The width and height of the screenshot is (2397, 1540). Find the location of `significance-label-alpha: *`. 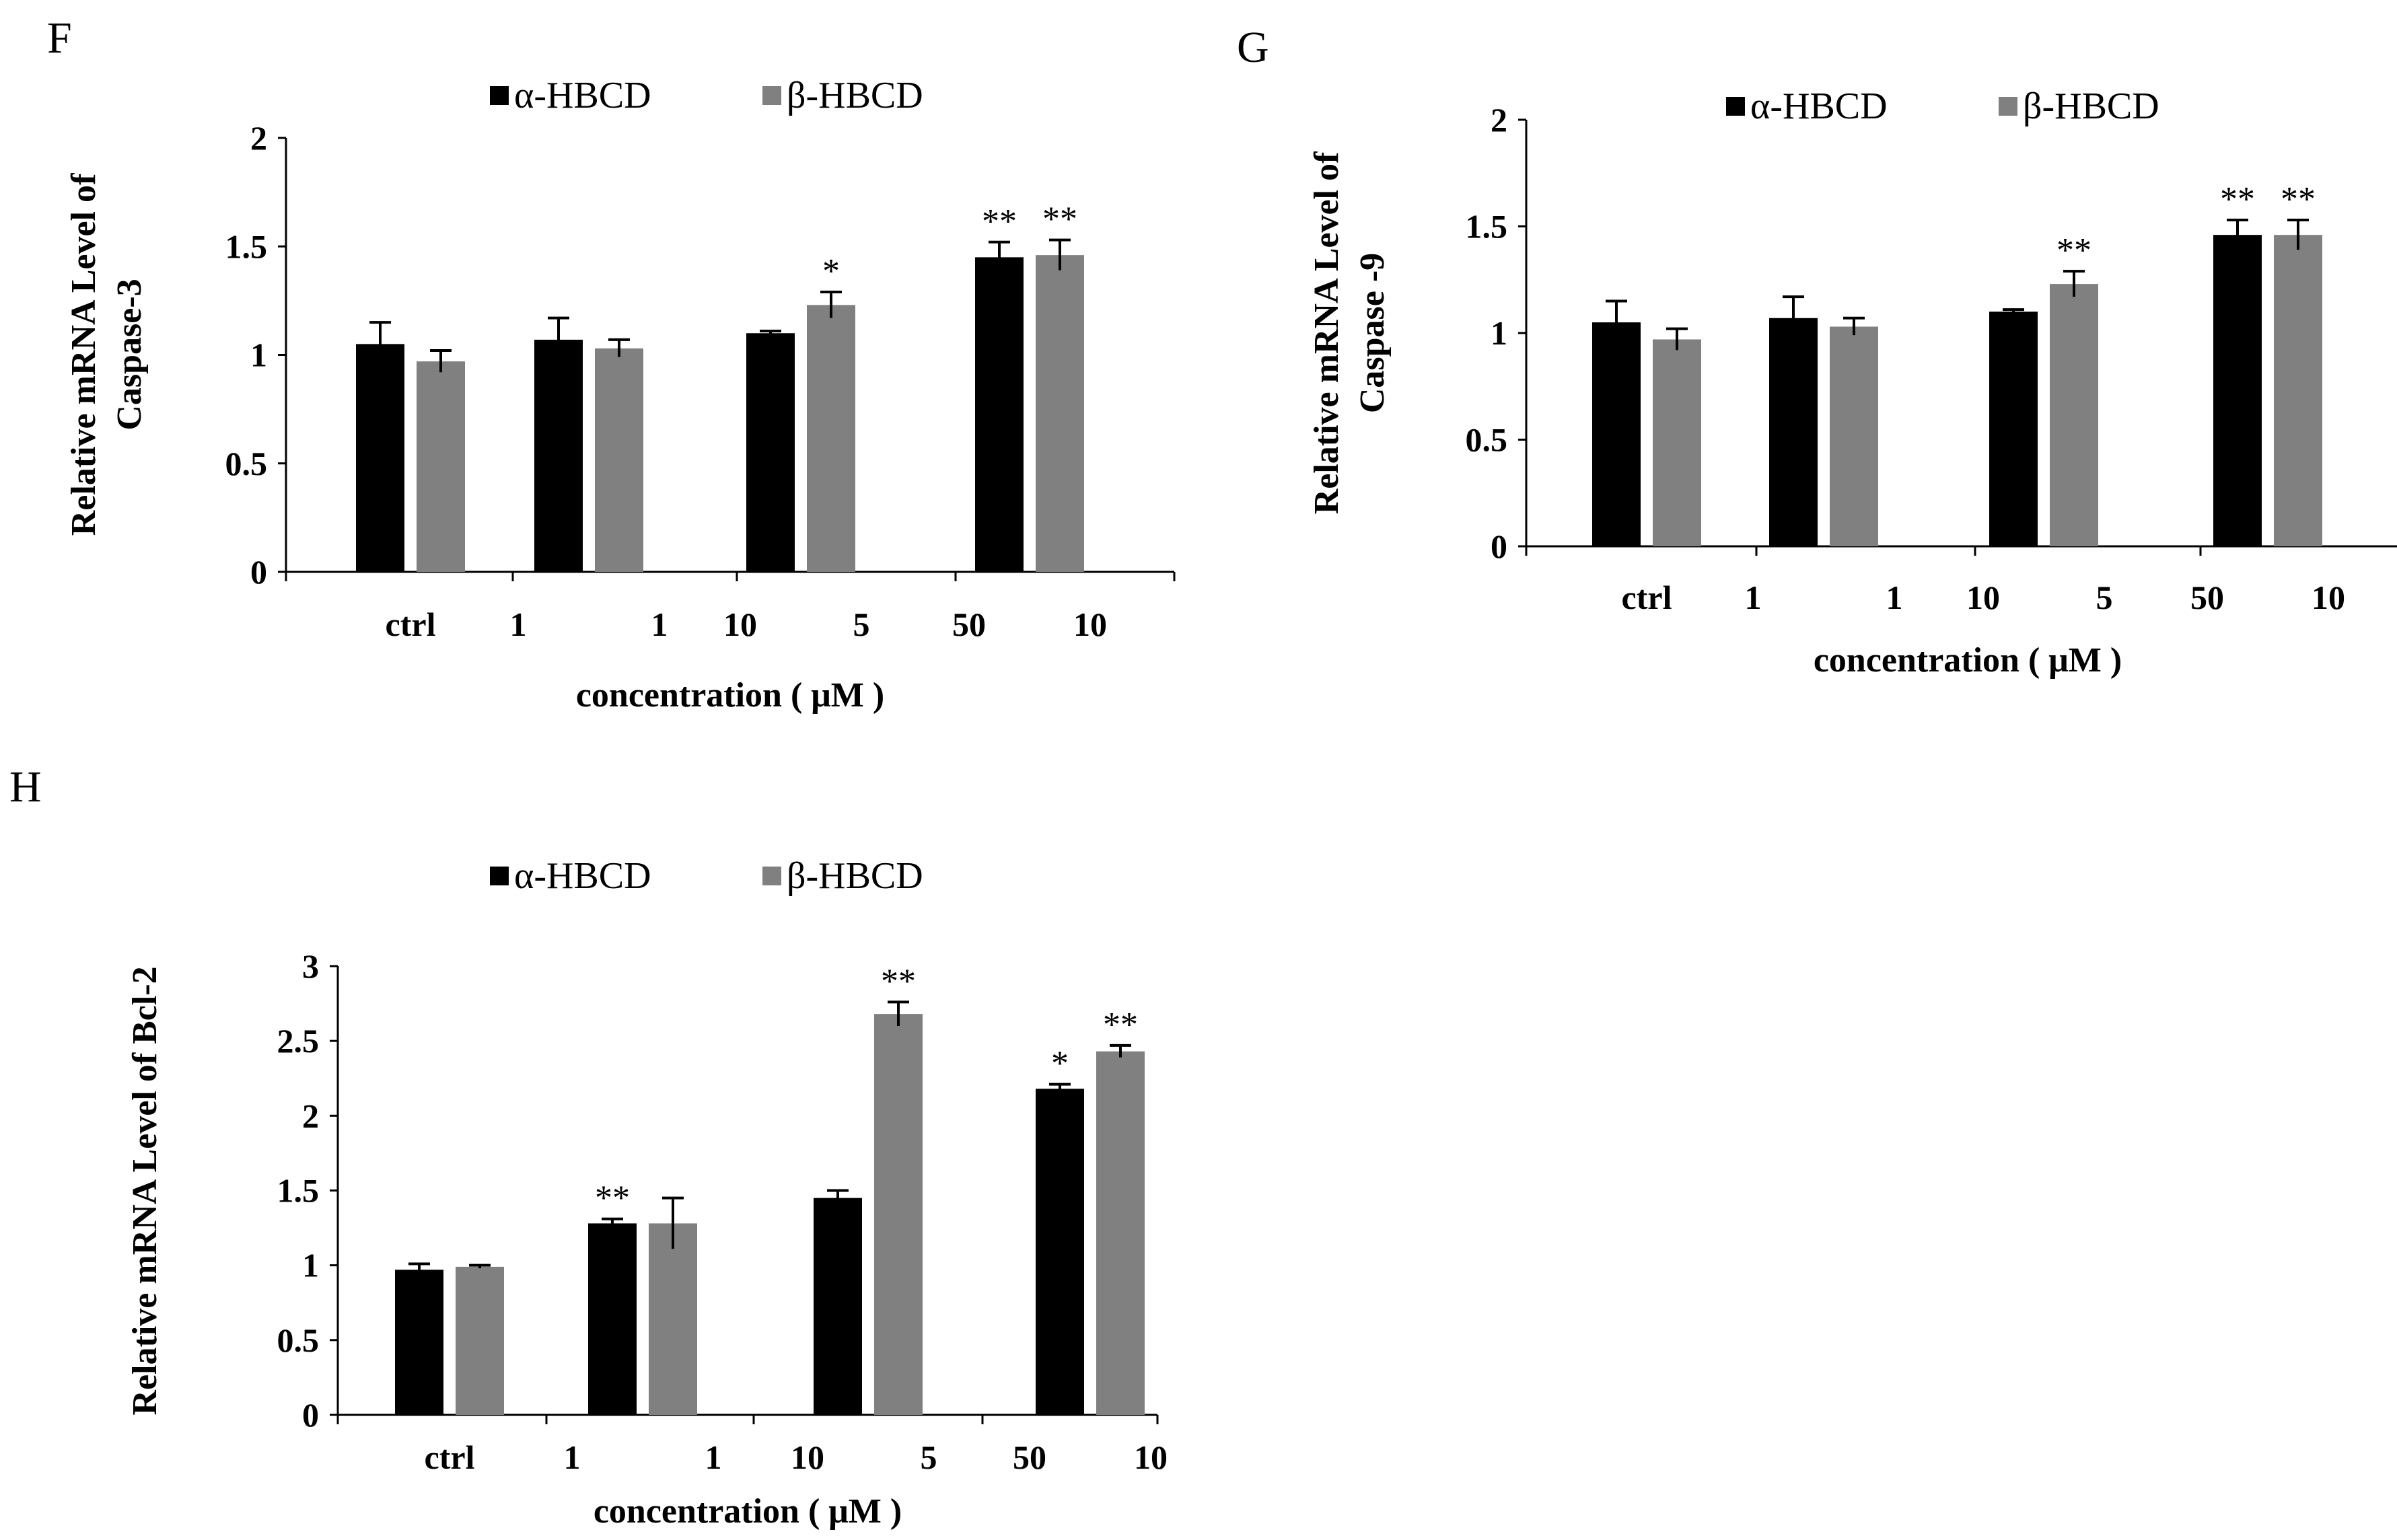

significance-label-alpha: * is located at coordinates (1060, 1064).